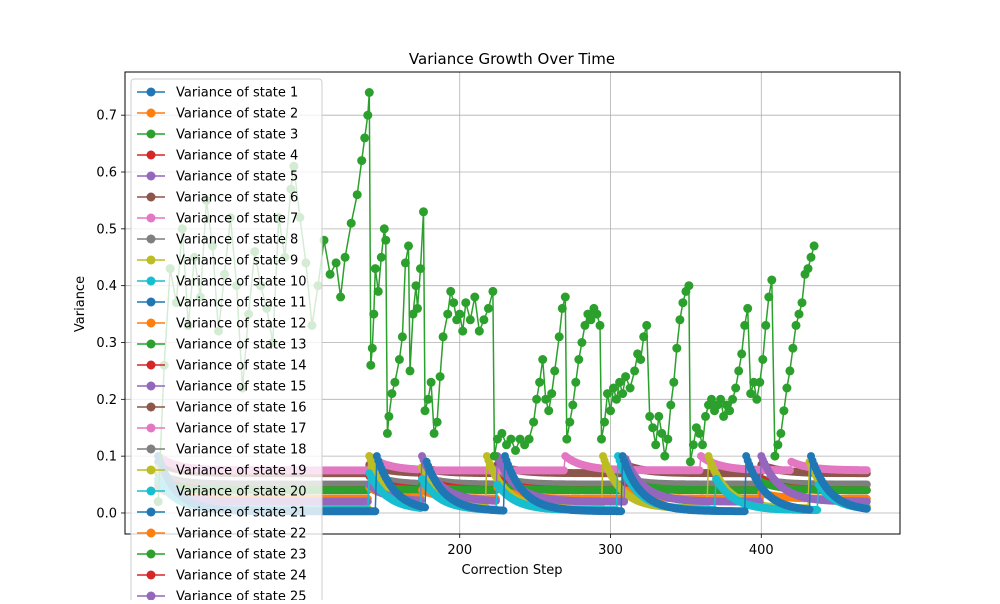 Image resolution: width=1000 pixels, height=604 pixels. I want to click on legend-label: Variance of state 4, so click(237, 156).